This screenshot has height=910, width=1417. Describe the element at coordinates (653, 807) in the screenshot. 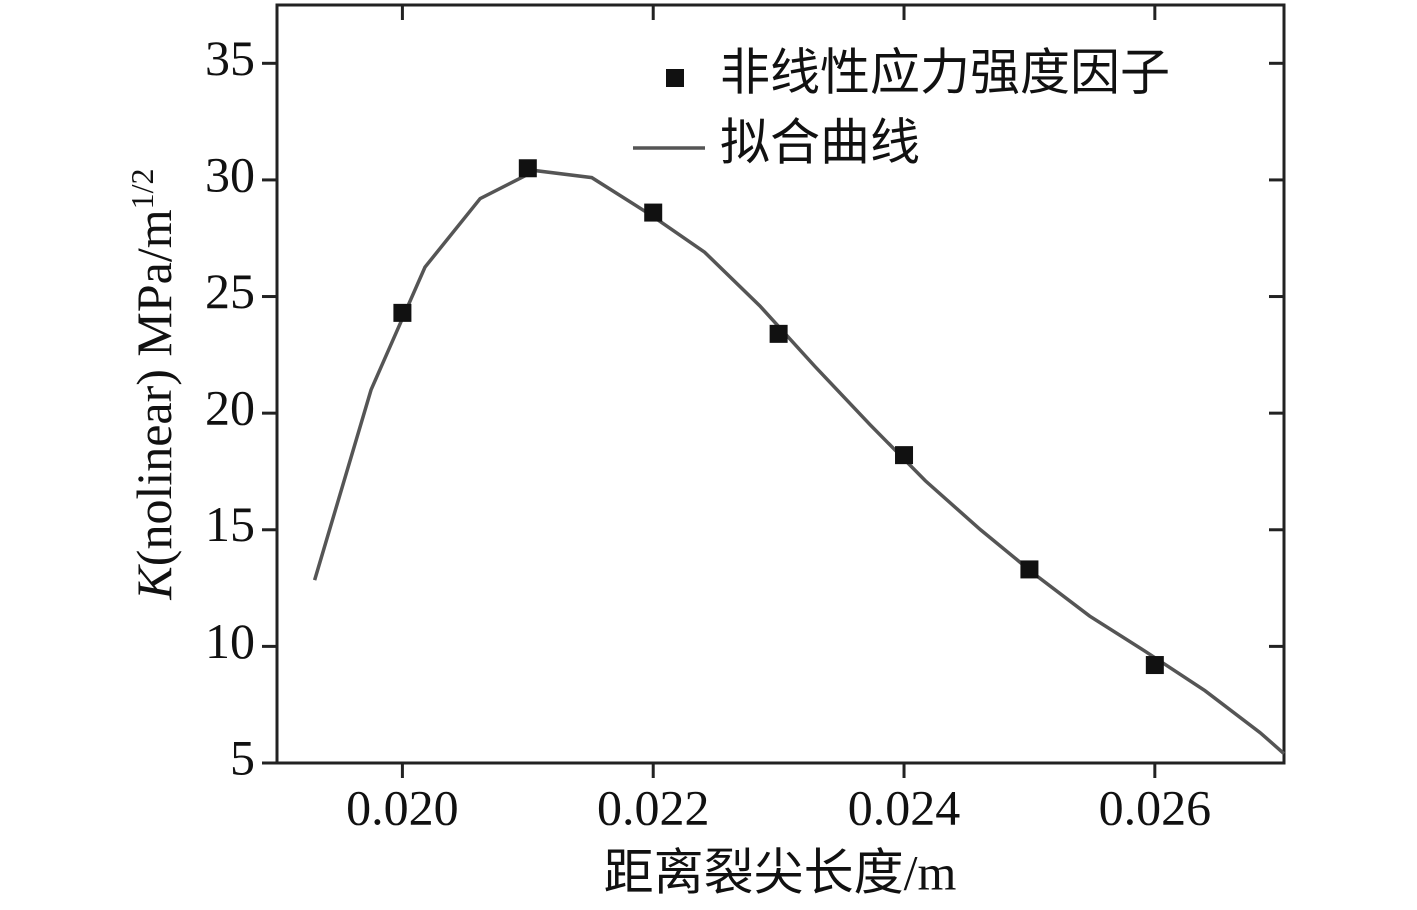

I see `x-tick-label: 0.022` at that location.